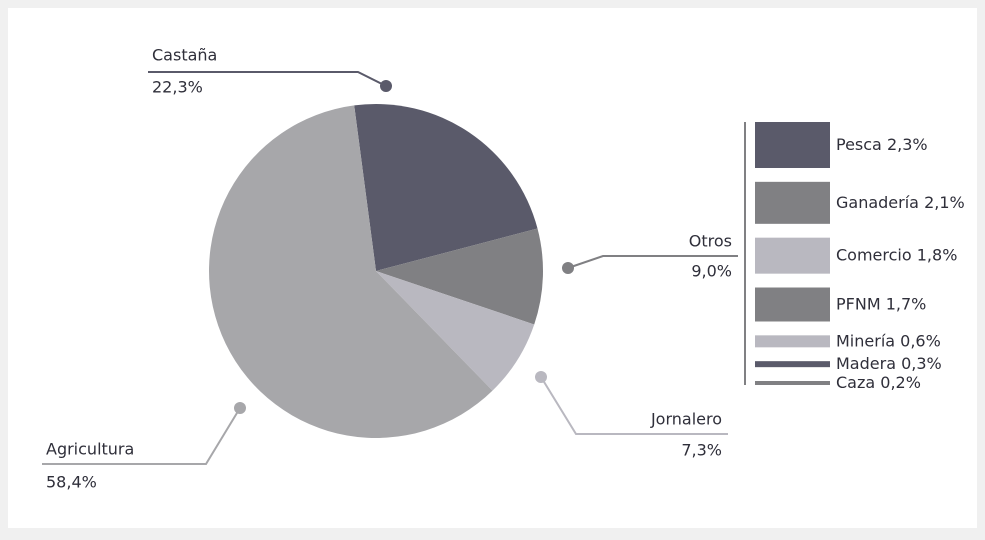 This screenshot has width=985, height=540. What do you see at coordinates (865, 340) in the screenshot?
I see `breakdown-name: Minería` at bounding box center [865, 340].